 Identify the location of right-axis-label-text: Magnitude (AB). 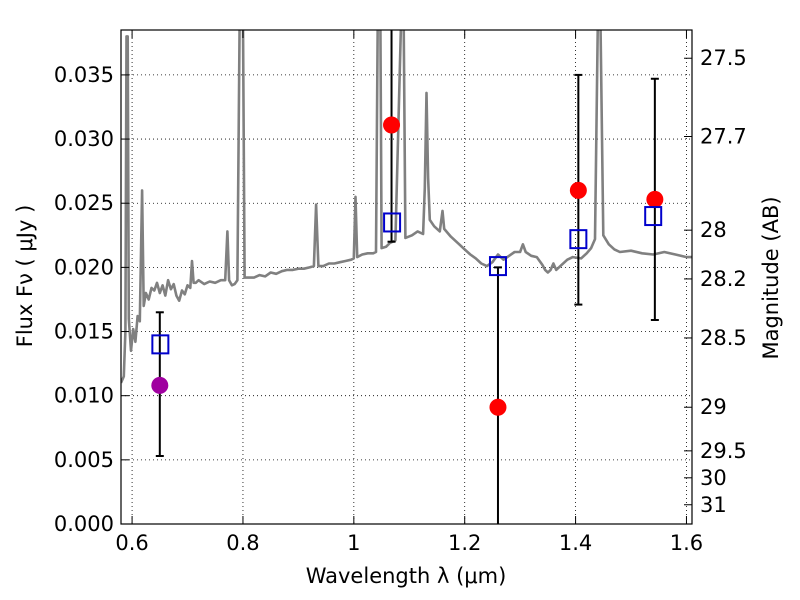
(771, 277).